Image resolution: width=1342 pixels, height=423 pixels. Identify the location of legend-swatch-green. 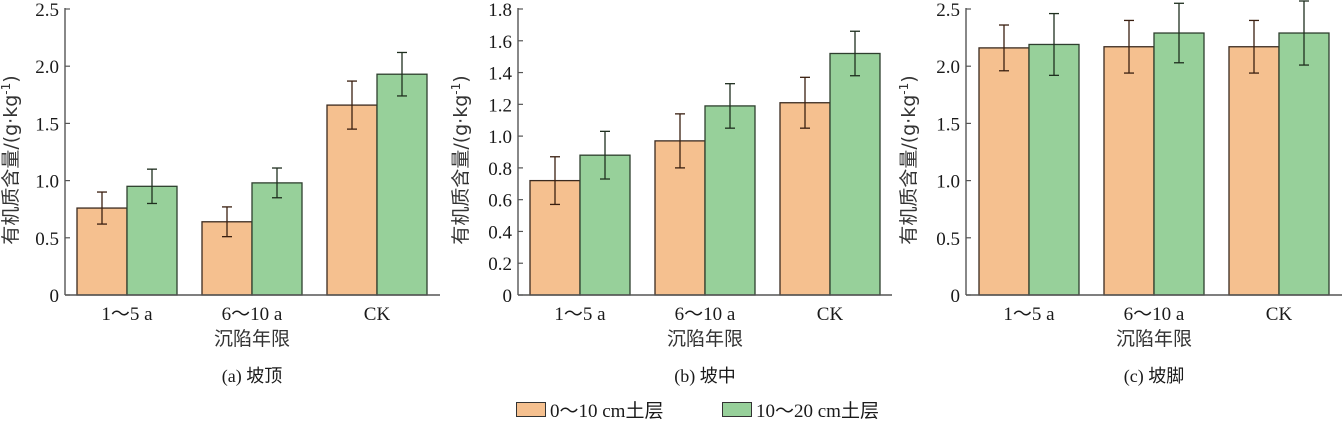
(737, 409).